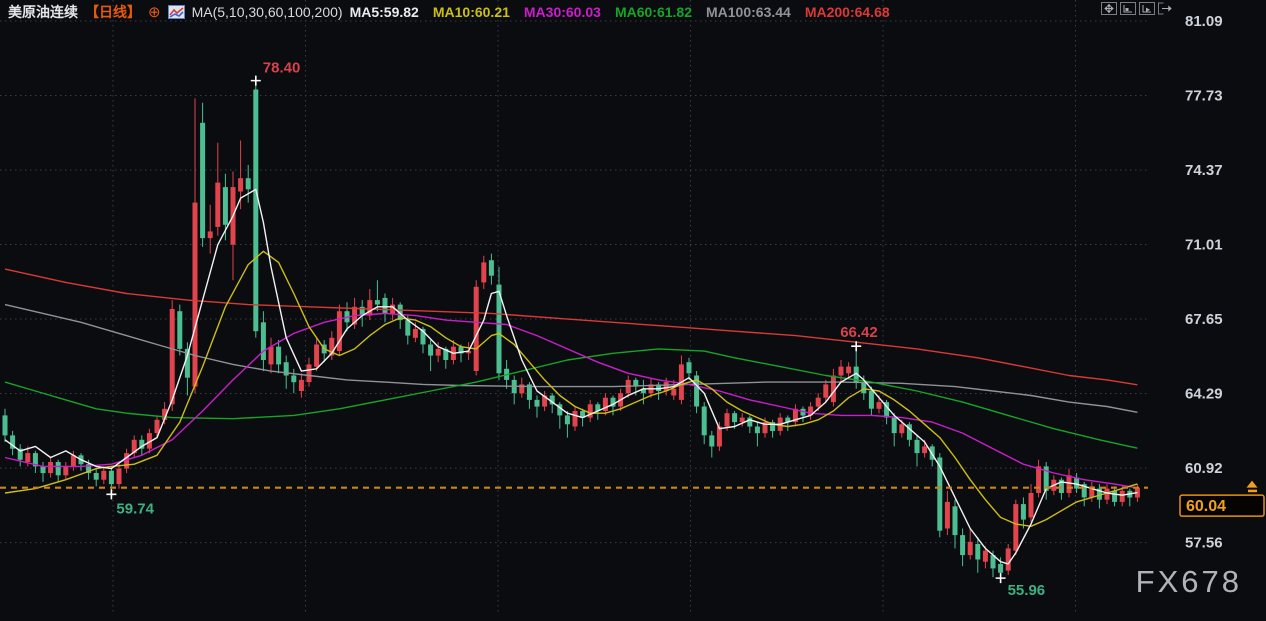  Describe the element at coordinates (282, 68) in the screenshot. I see `extreme-label: 78.40` at that location.